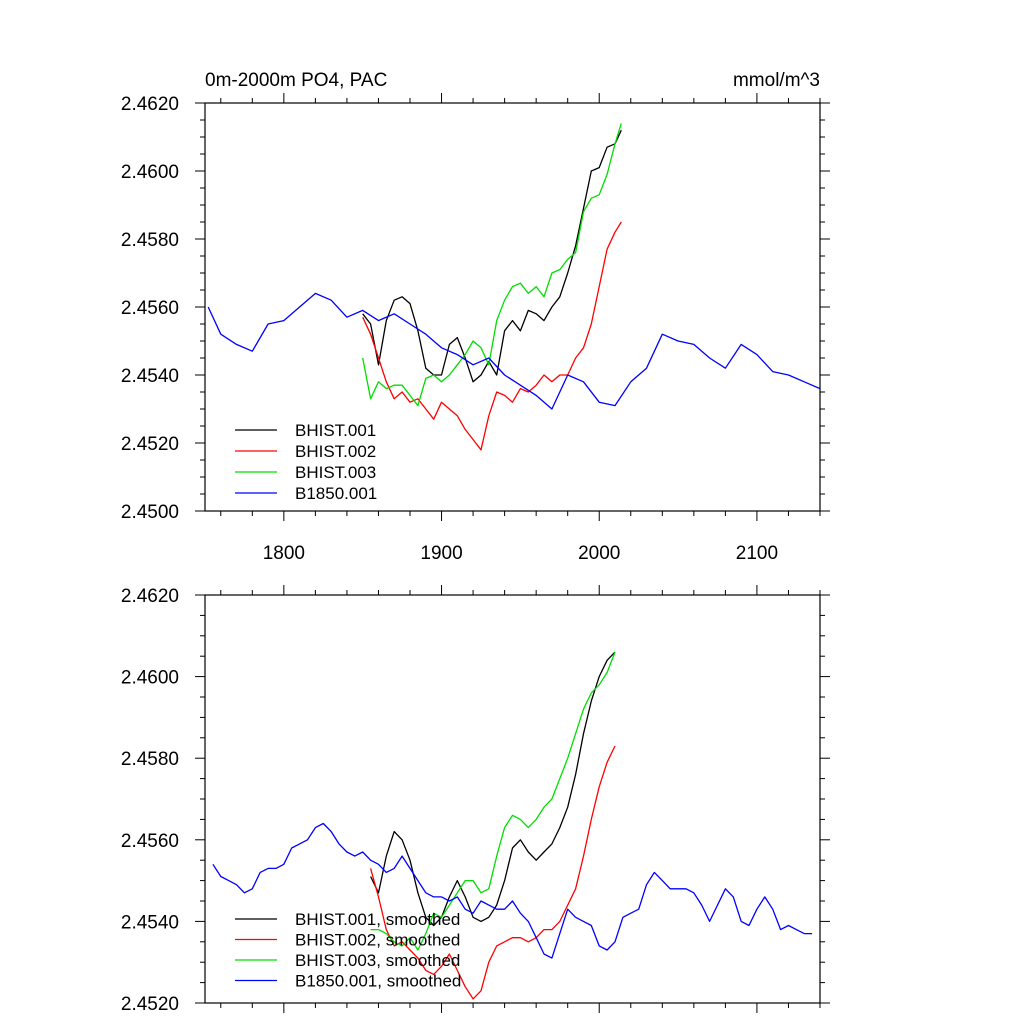 Image resolution: width=1024 pixels, height=1024 pixels. Describe the element at coordinates (377, 940) in the screenshot. I see `legend-label: BHIST.002, smoothed` at that location.